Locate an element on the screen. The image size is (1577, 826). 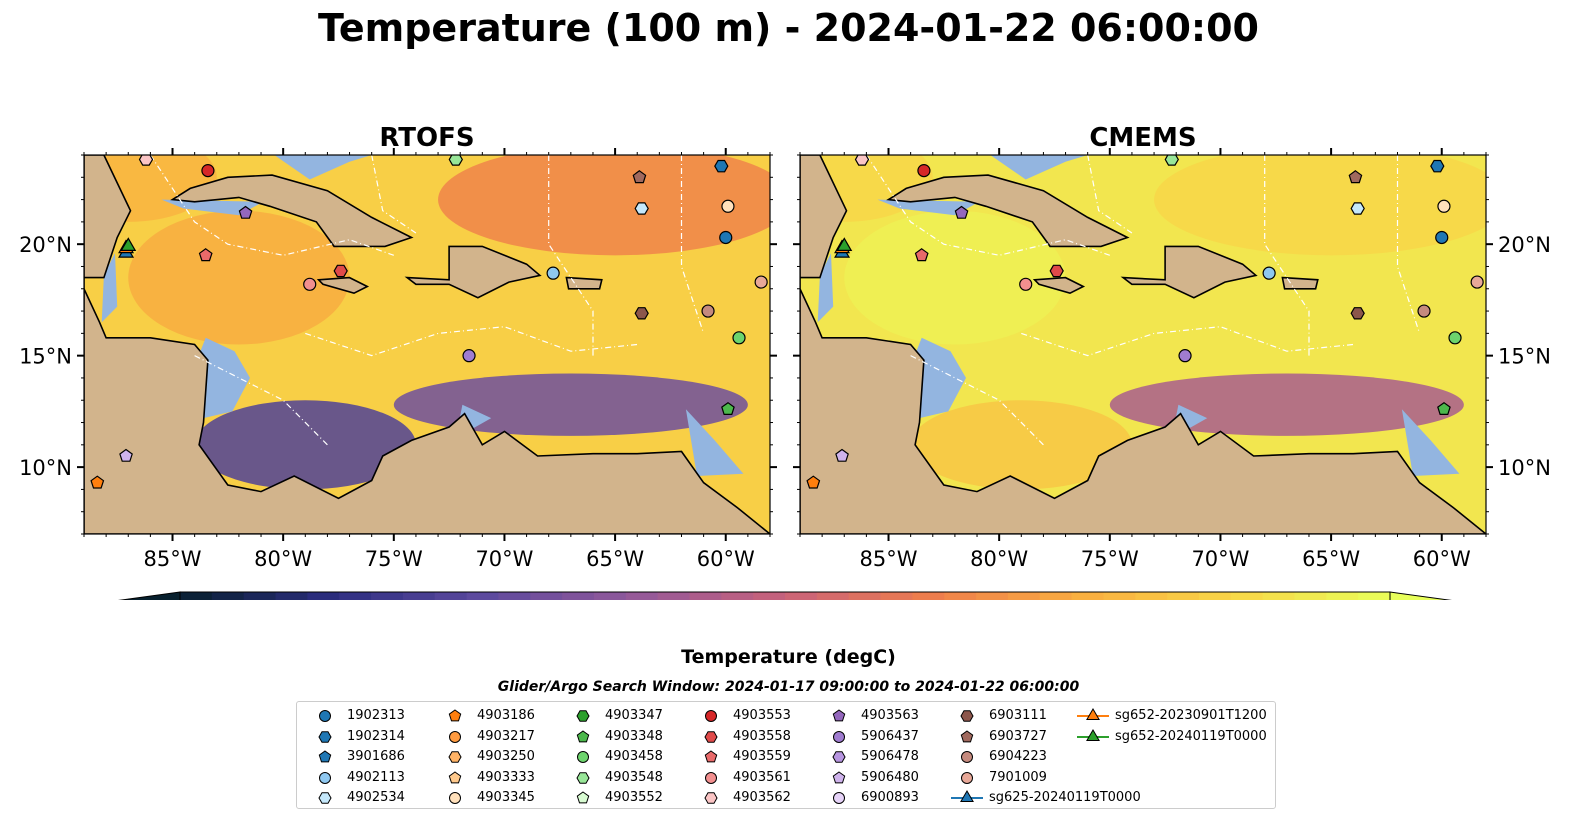
y-tick-label: 20°N is located at coordinates (45, 245).